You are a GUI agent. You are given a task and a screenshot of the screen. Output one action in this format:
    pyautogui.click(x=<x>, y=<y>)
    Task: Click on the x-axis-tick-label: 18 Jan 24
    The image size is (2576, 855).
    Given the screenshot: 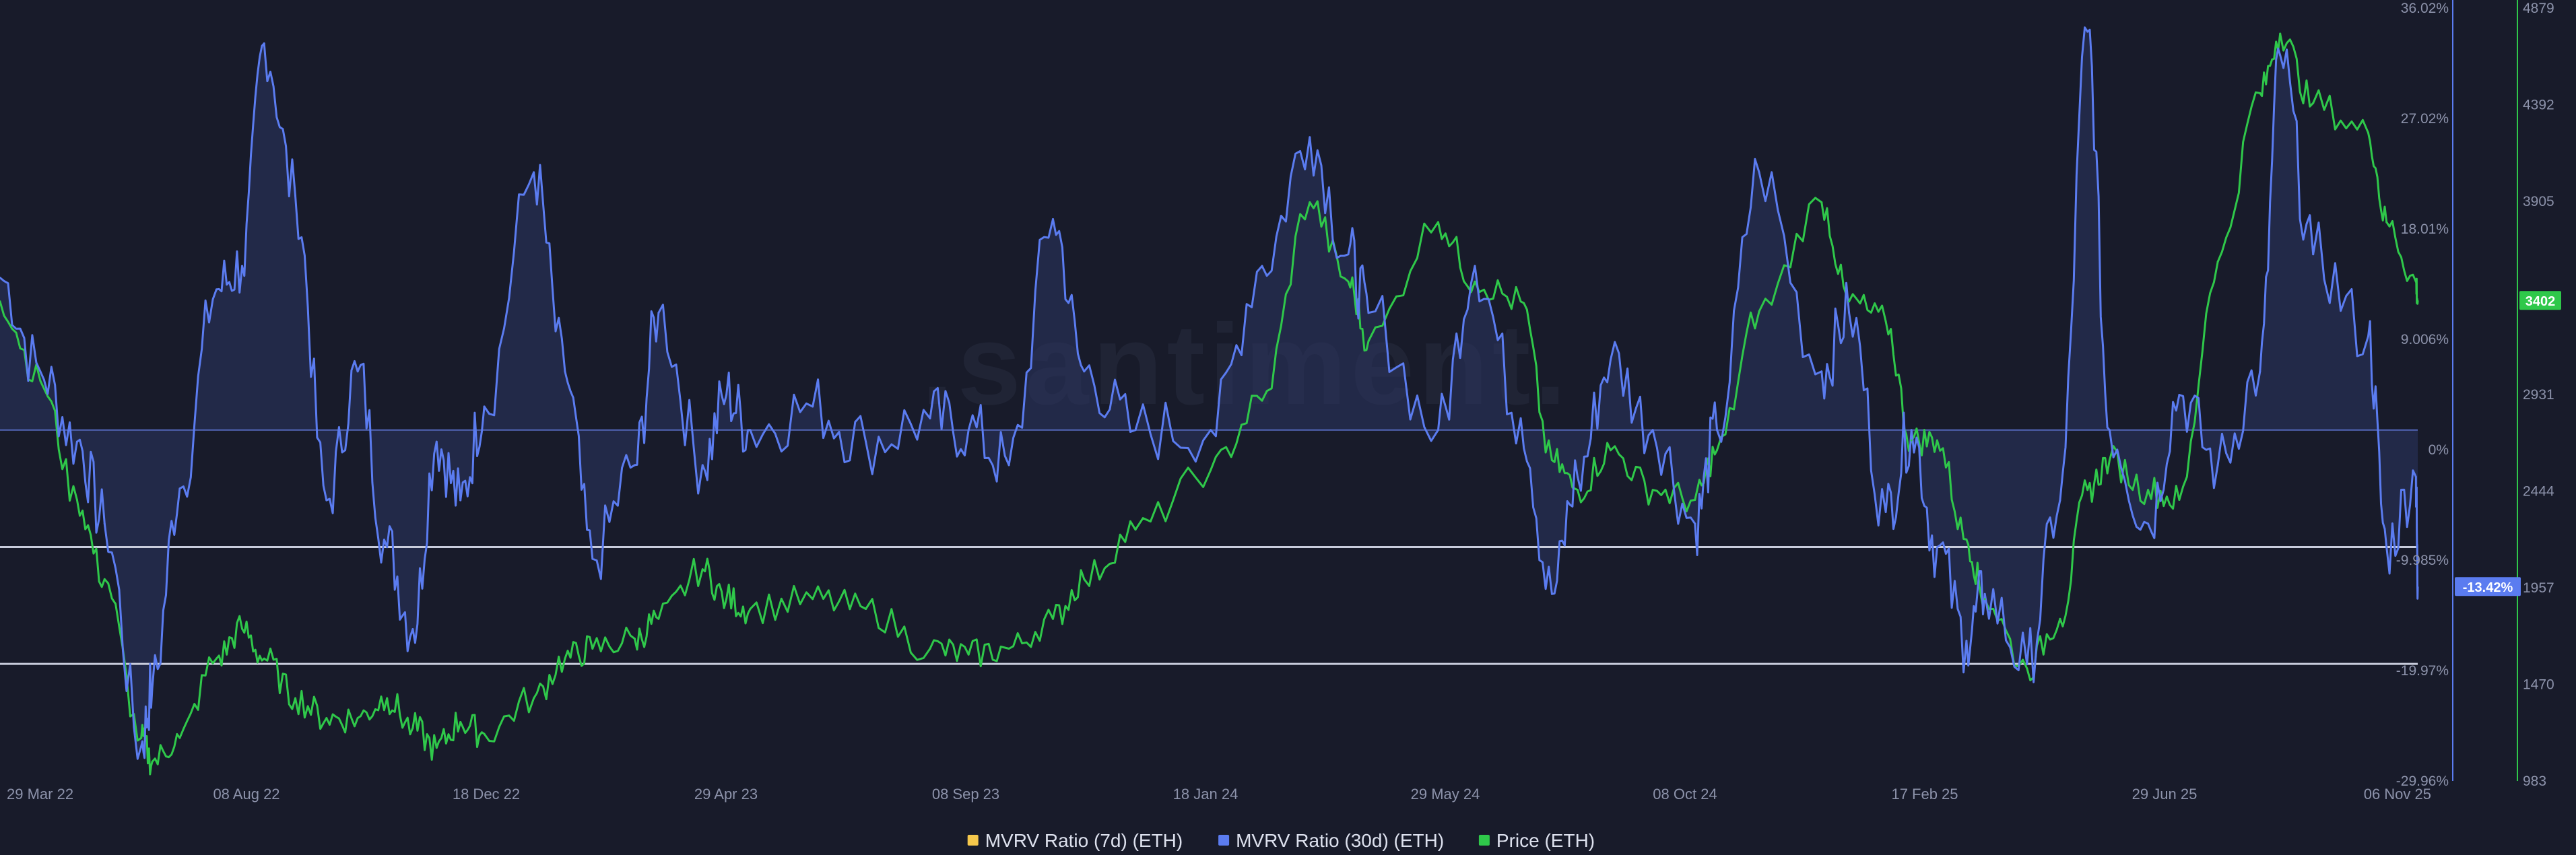 What is the action you would take?
    pyautogui.click(x=1206, y=794)
    